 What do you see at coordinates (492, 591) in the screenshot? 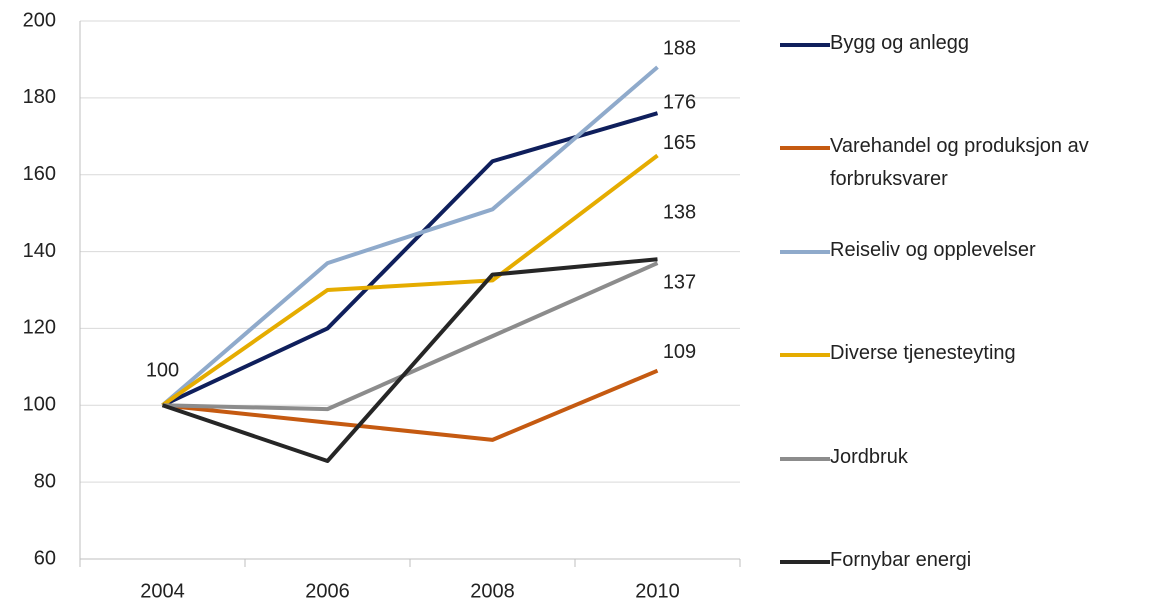
I see `x-tick-label: 2008` at bounding box center [492, 591].